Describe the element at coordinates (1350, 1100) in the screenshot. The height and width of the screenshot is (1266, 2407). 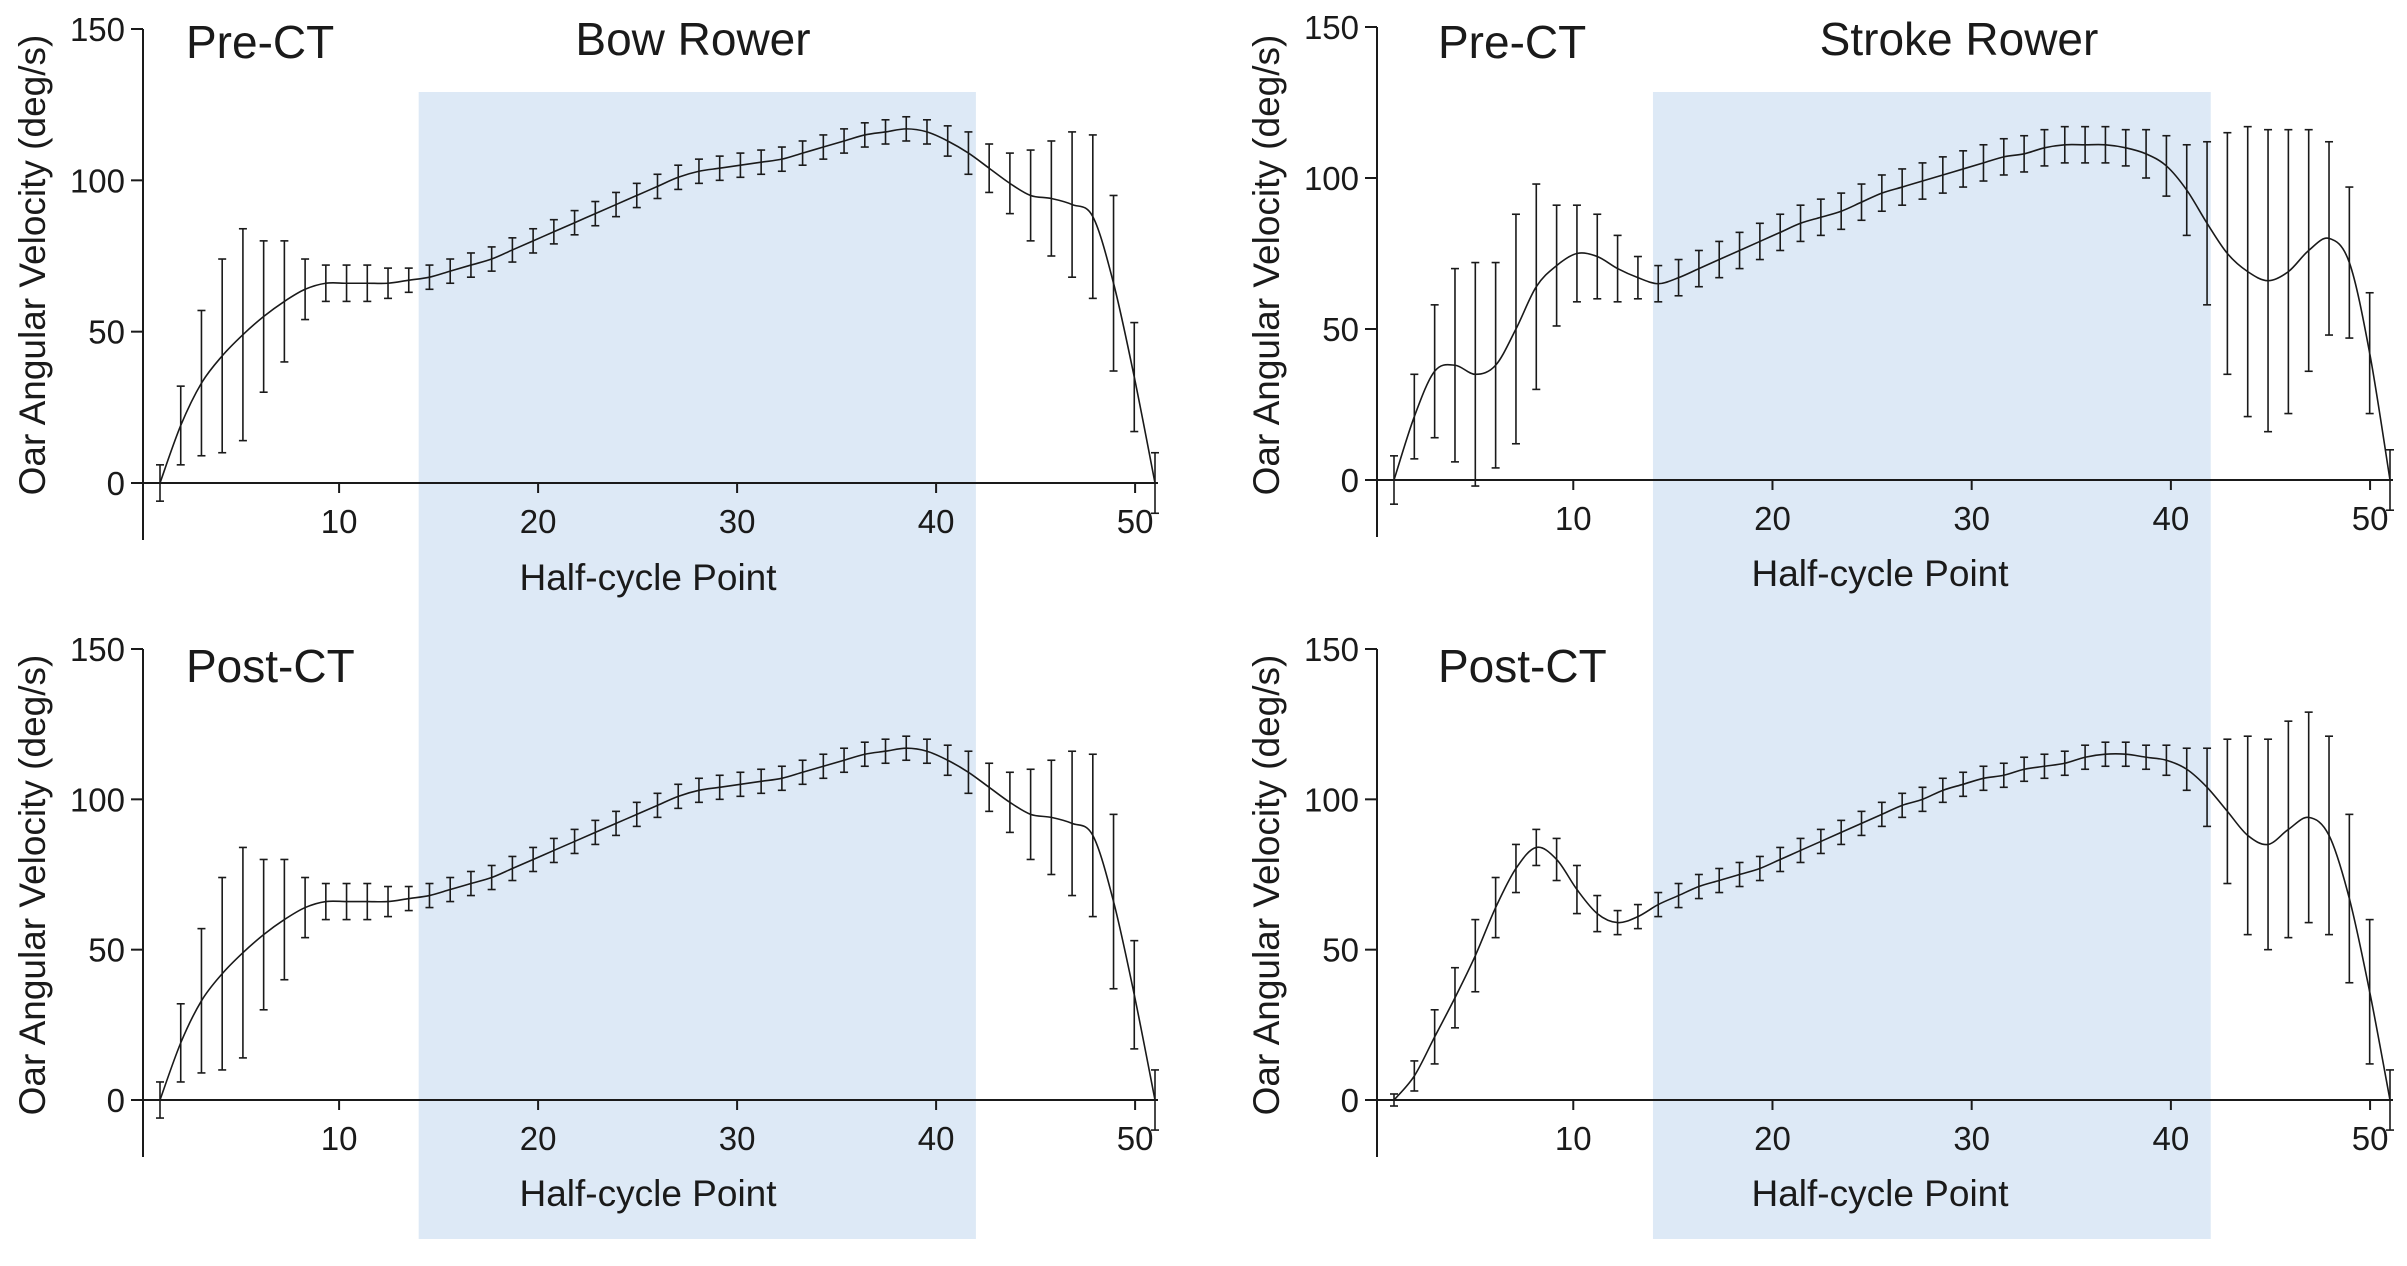
I see `y-tick-label: 0` at that location.